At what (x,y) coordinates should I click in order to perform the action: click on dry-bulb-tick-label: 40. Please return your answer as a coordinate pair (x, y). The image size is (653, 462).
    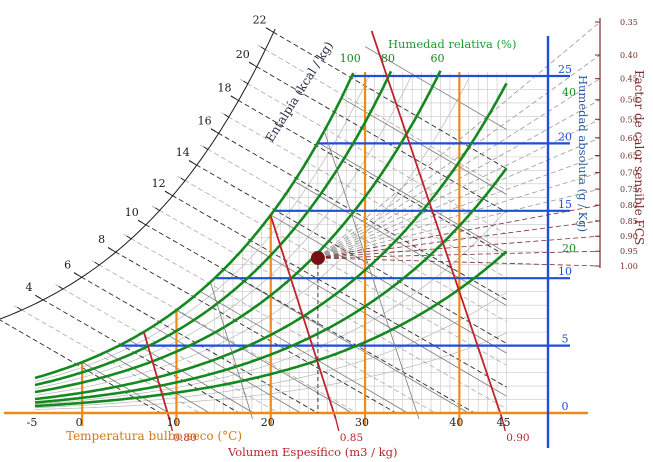
    Looking at the image, I should click on (456, 422).